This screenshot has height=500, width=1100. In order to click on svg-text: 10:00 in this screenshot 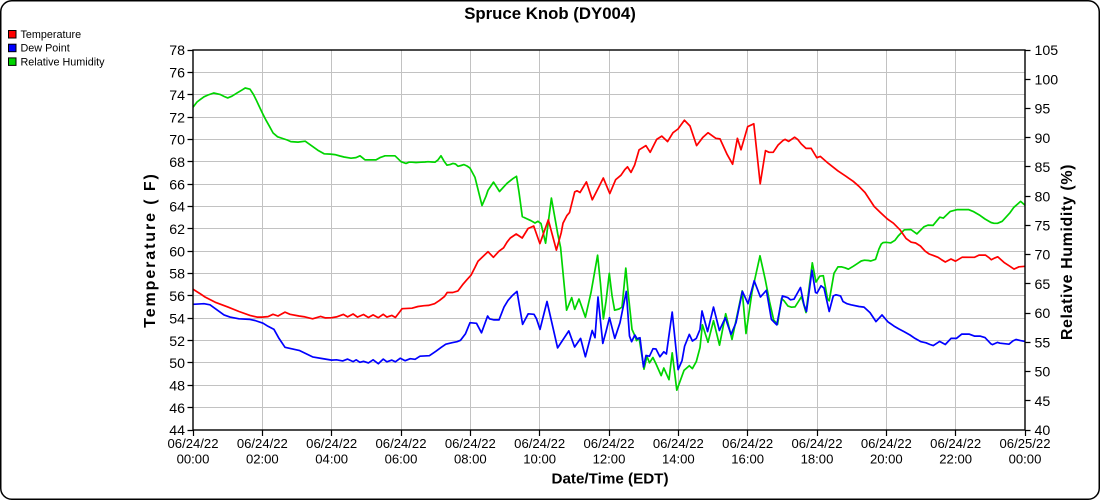, I will do `click(539, 458)`.